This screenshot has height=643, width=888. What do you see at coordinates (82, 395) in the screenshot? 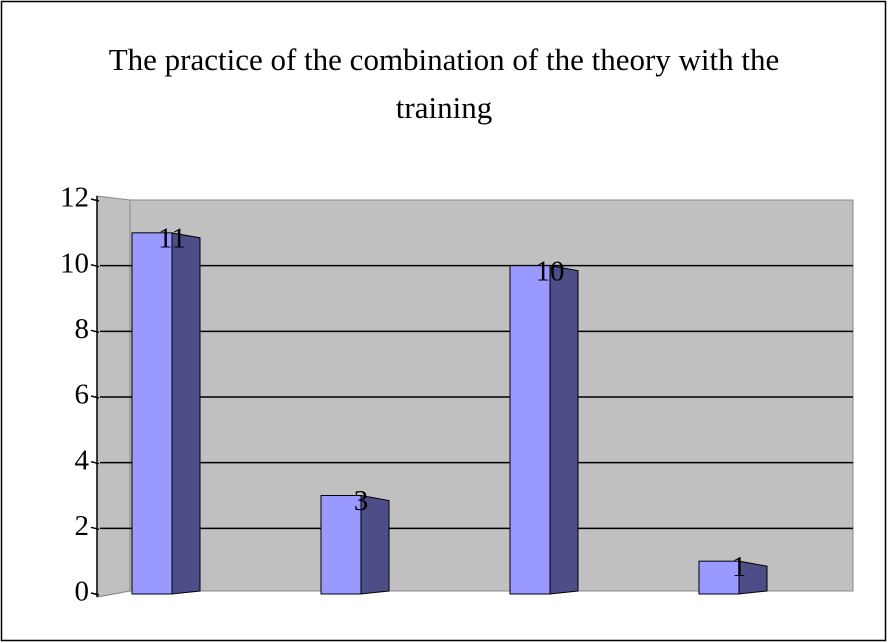
I see `y-tick-label: 6` at bounding box center [82, 395].